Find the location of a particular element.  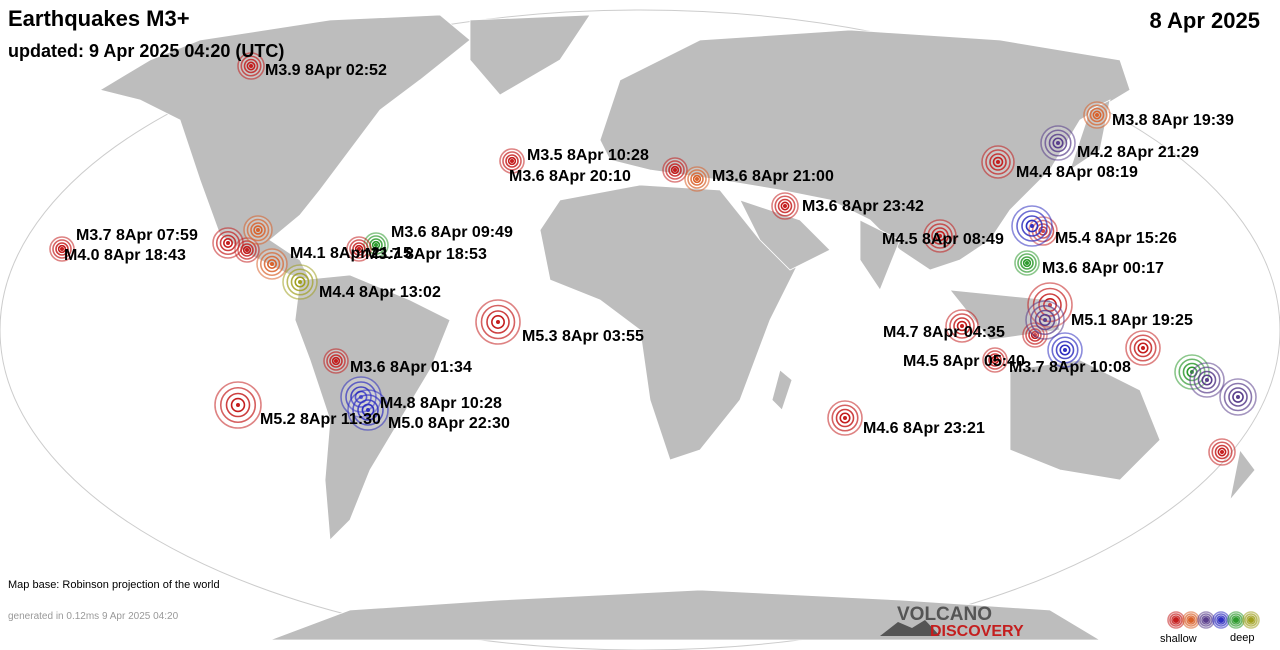

quake-label: M4.6 8Apr 23:21 is located at coordinates (924, 428).